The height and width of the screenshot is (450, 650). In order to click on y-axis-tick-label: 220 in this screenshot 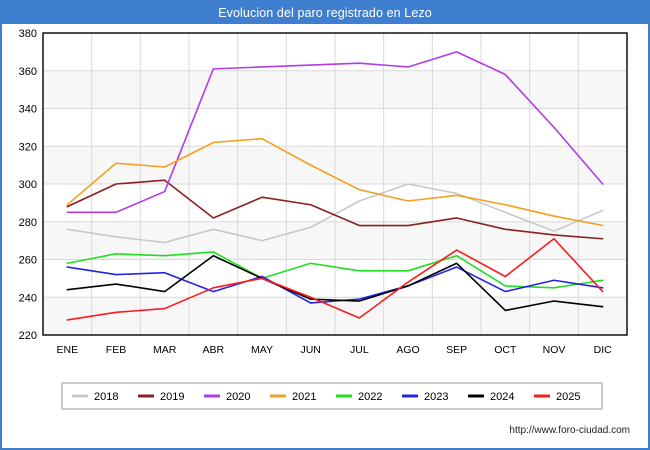, I will do `click(28, 336)`.